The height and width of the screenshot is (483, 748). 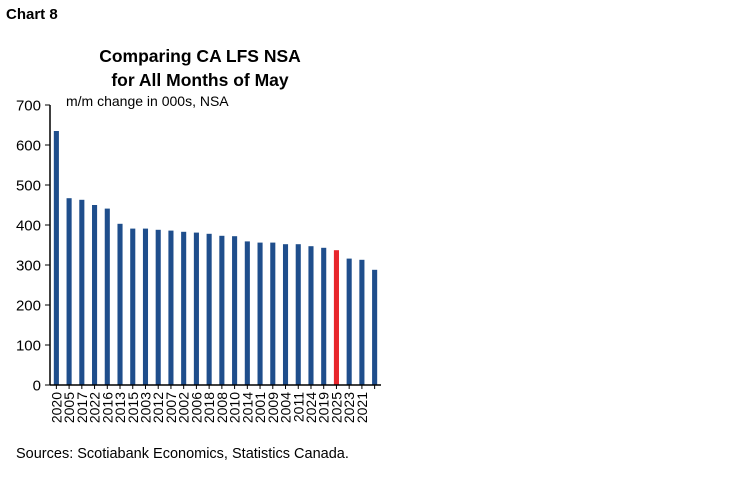 What do you see at coordinates (285, 314) in the screenshot?
I see `bar-2004` at bounding box center [285, 314].